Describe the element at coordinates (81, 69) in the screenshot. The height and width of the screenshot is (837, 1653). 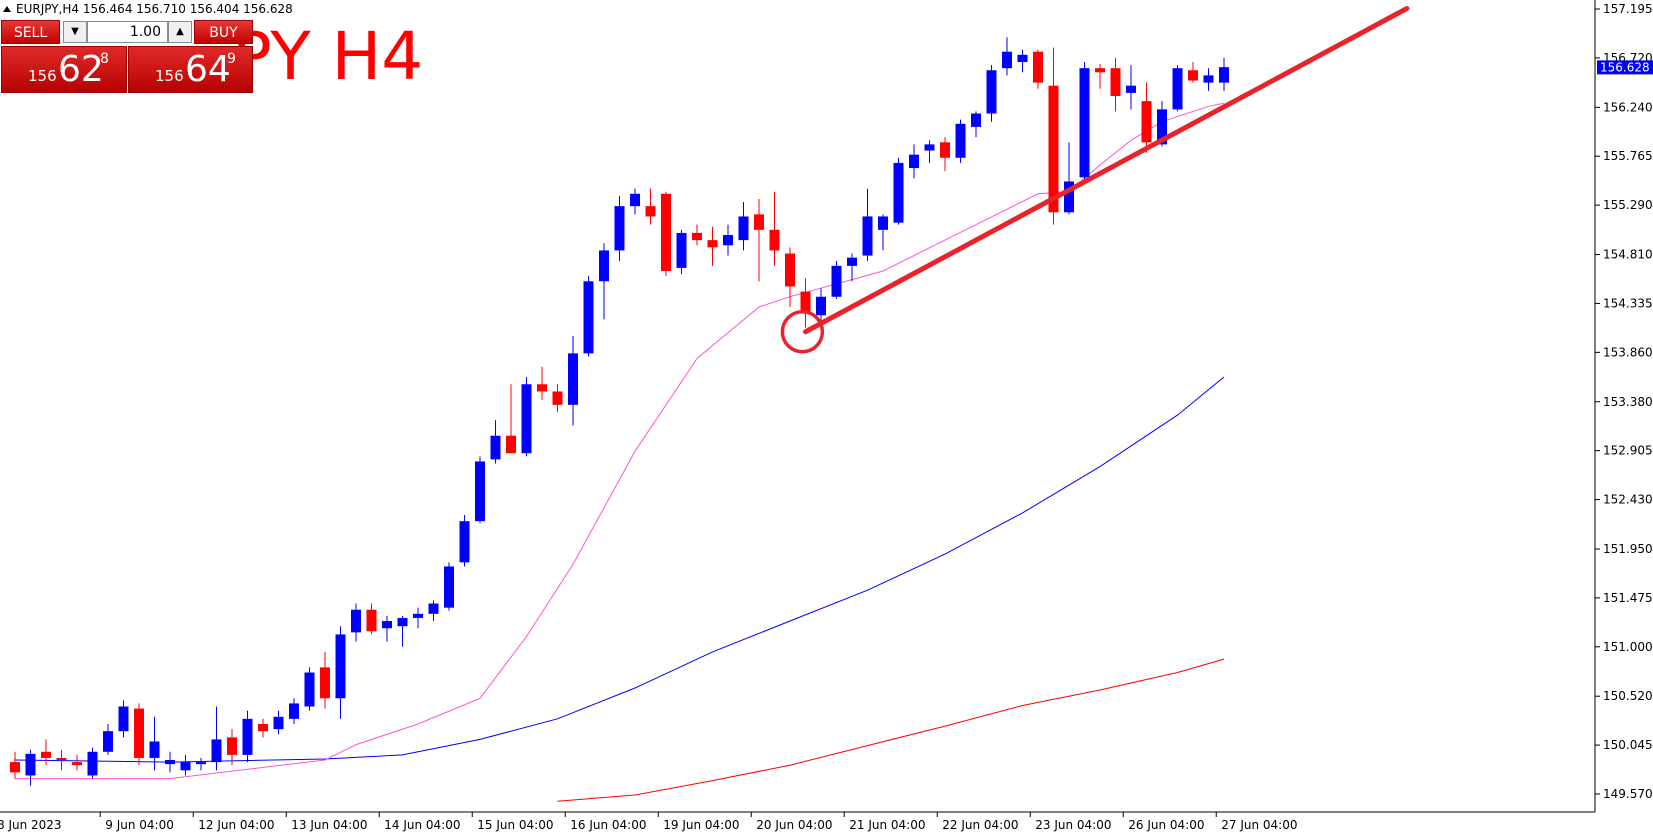
I see `sell-price-big: 62` at that location.